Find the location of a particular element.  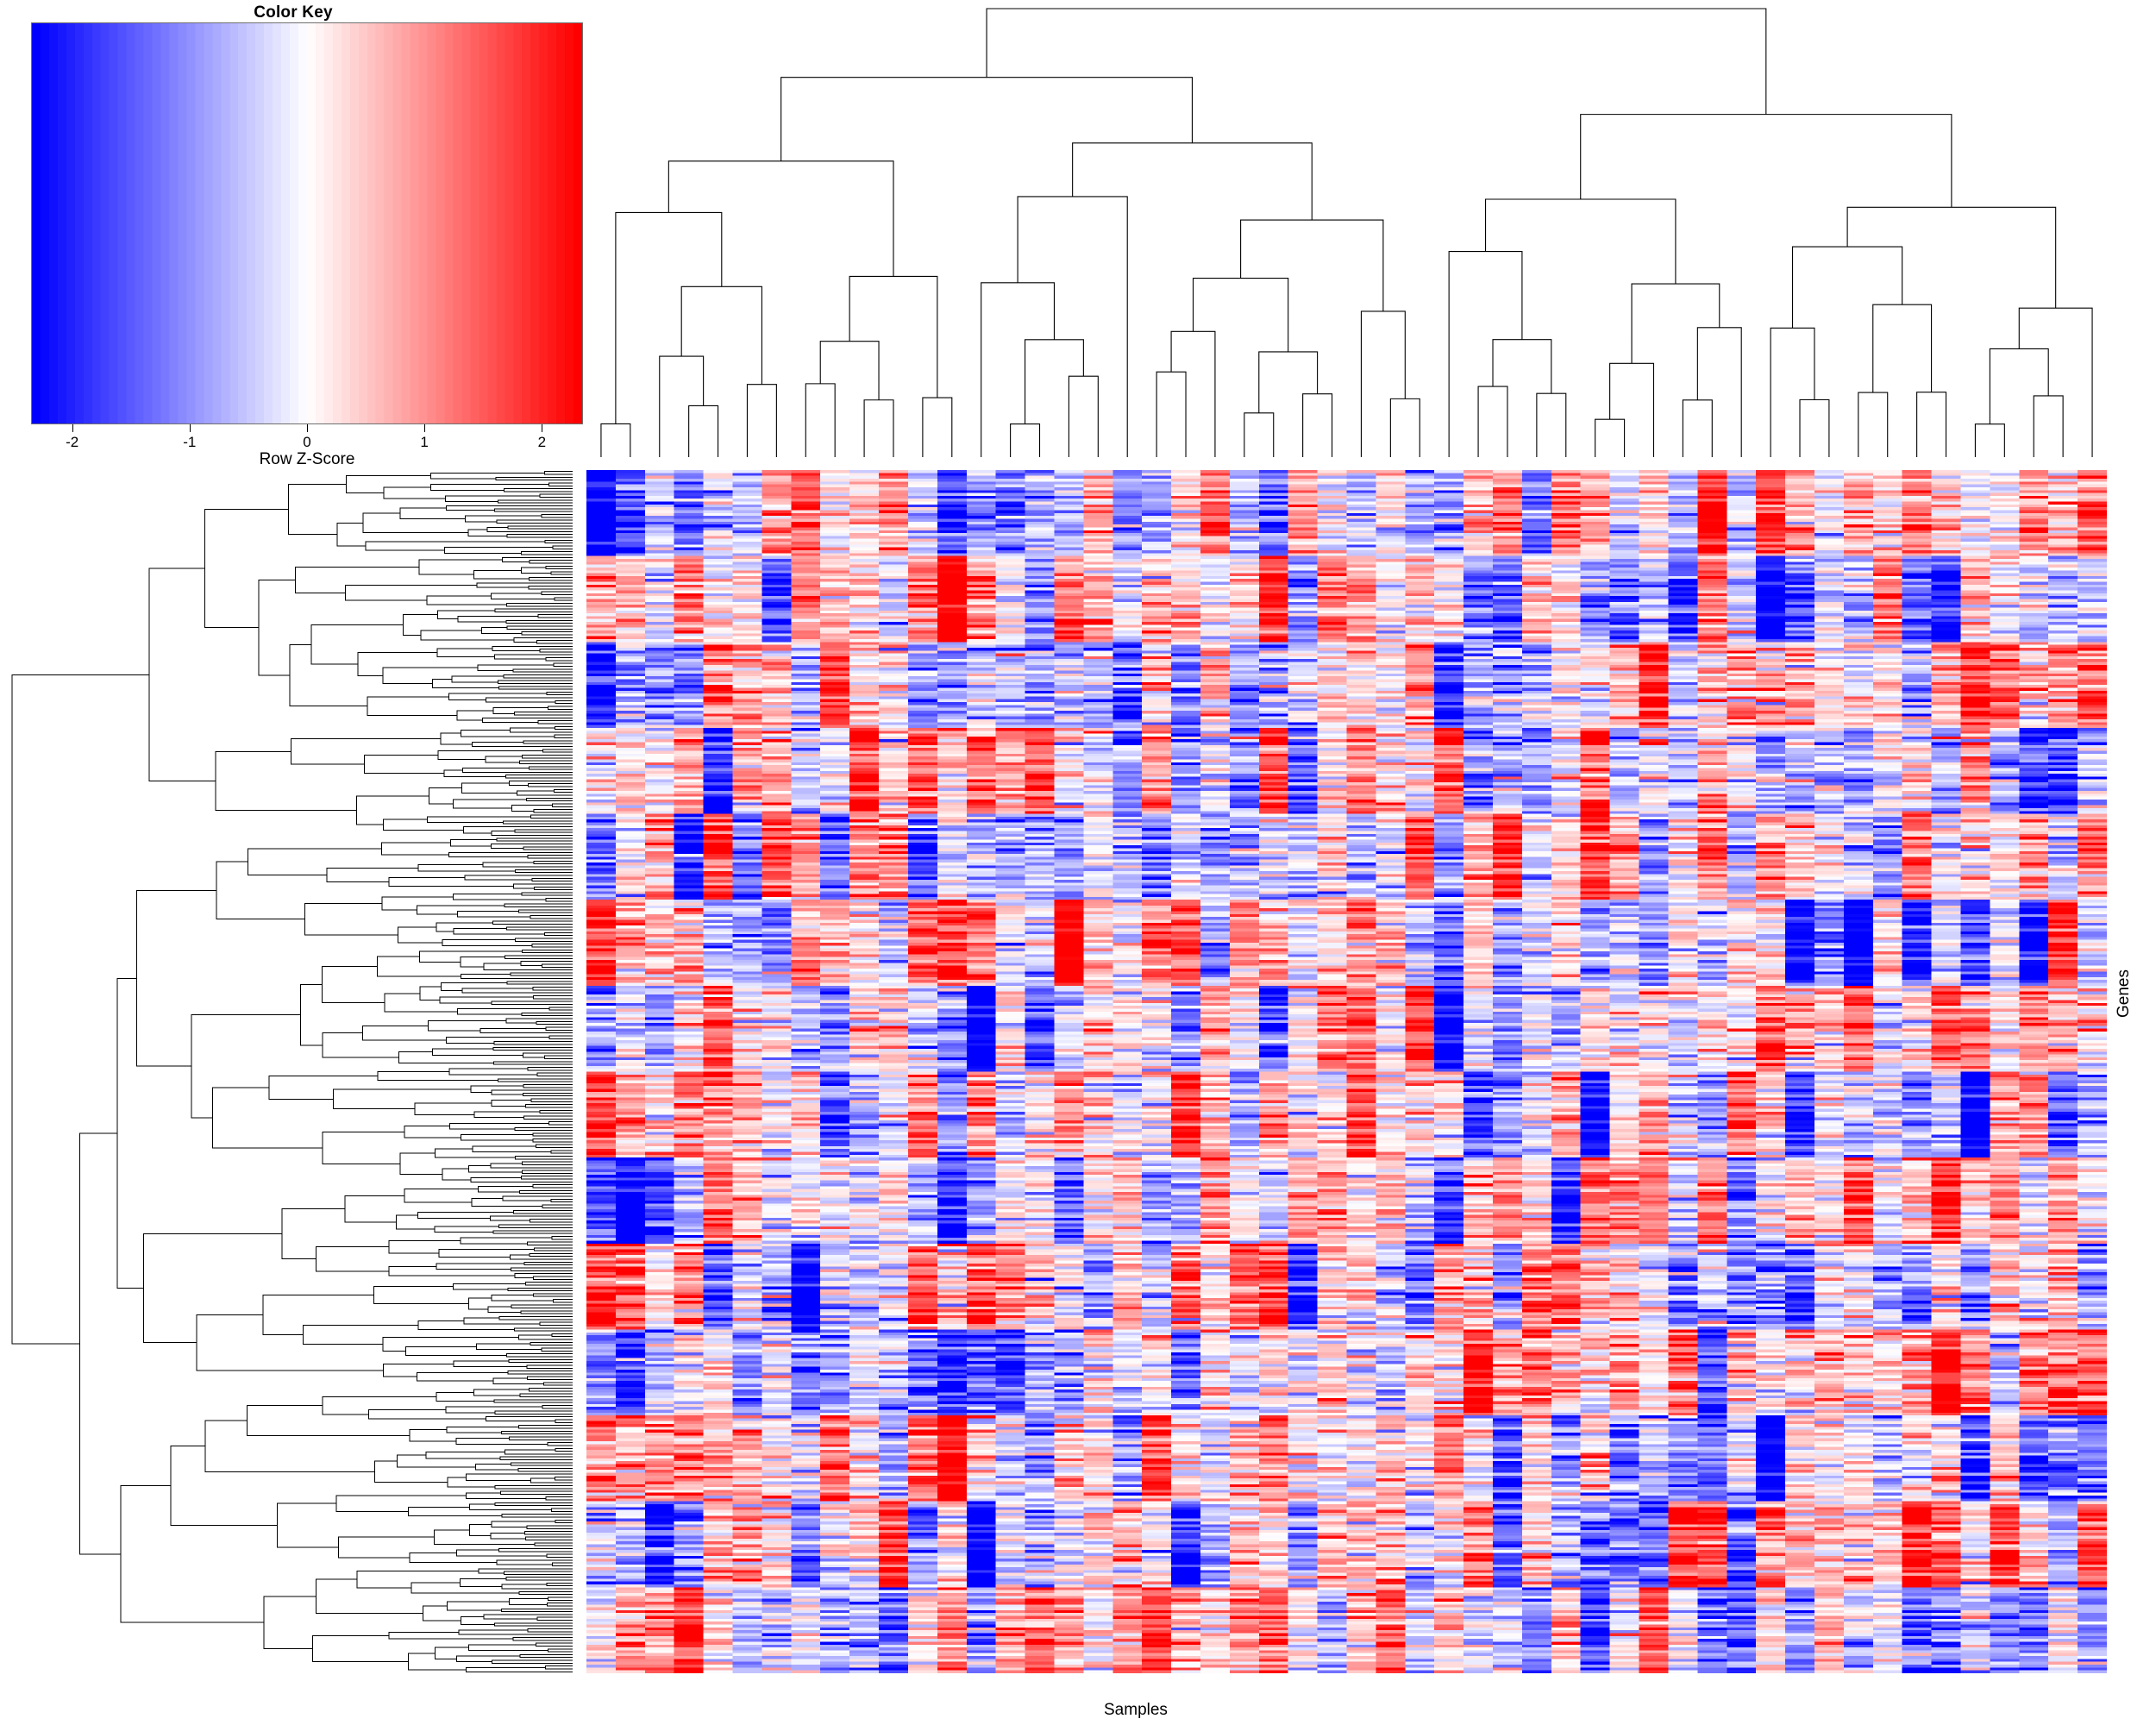

color-key-axis: Row Z-Score -2 -1 0 1 2 is located at coordinates (307, 448).